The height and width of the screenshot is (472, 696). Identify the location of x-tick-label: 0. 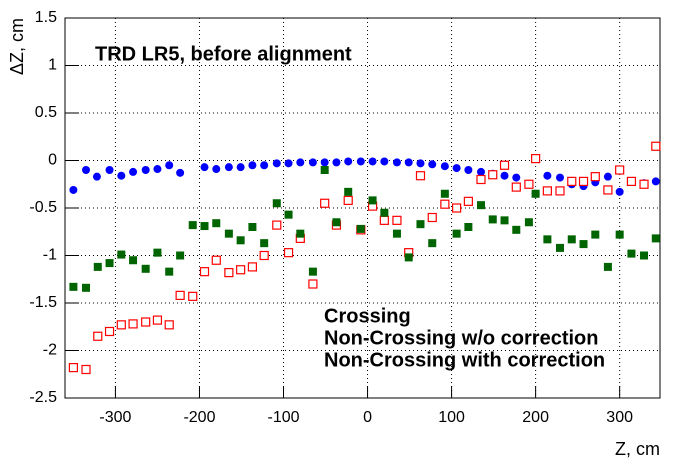
(367, 417).